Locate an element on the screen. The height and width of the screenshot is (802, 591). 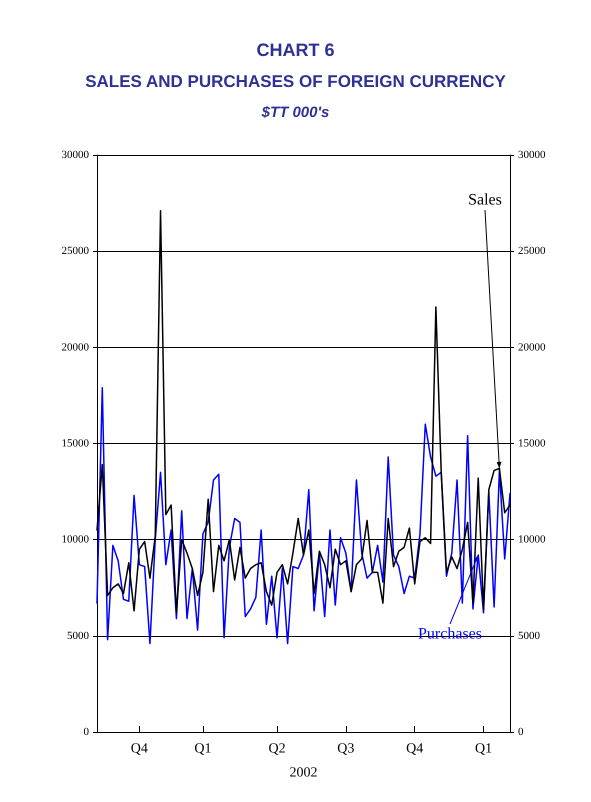
y-tick-label: 30000 is located at coordinates (76, 155).